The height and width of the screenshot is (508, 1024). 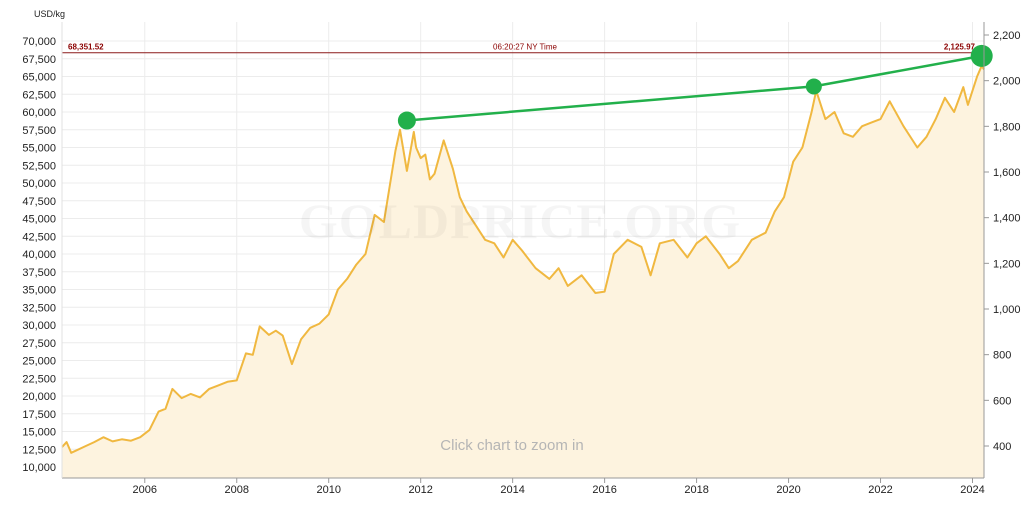 What do you see at coordinates (1007, 173) in the screenshot?
I see `right-axis-tick-label: 1,600` at bounding box center [1007, 173].